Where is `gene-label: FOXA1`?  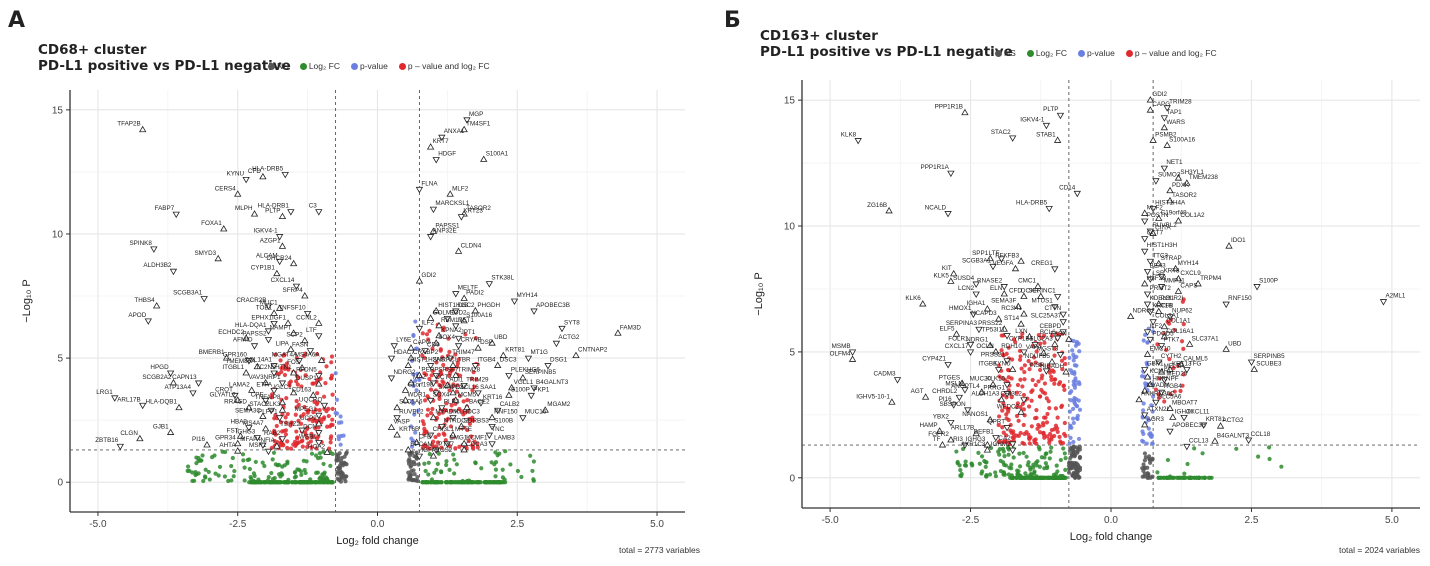 gene-label: FOXA1 is located at coordinates (211, 223).